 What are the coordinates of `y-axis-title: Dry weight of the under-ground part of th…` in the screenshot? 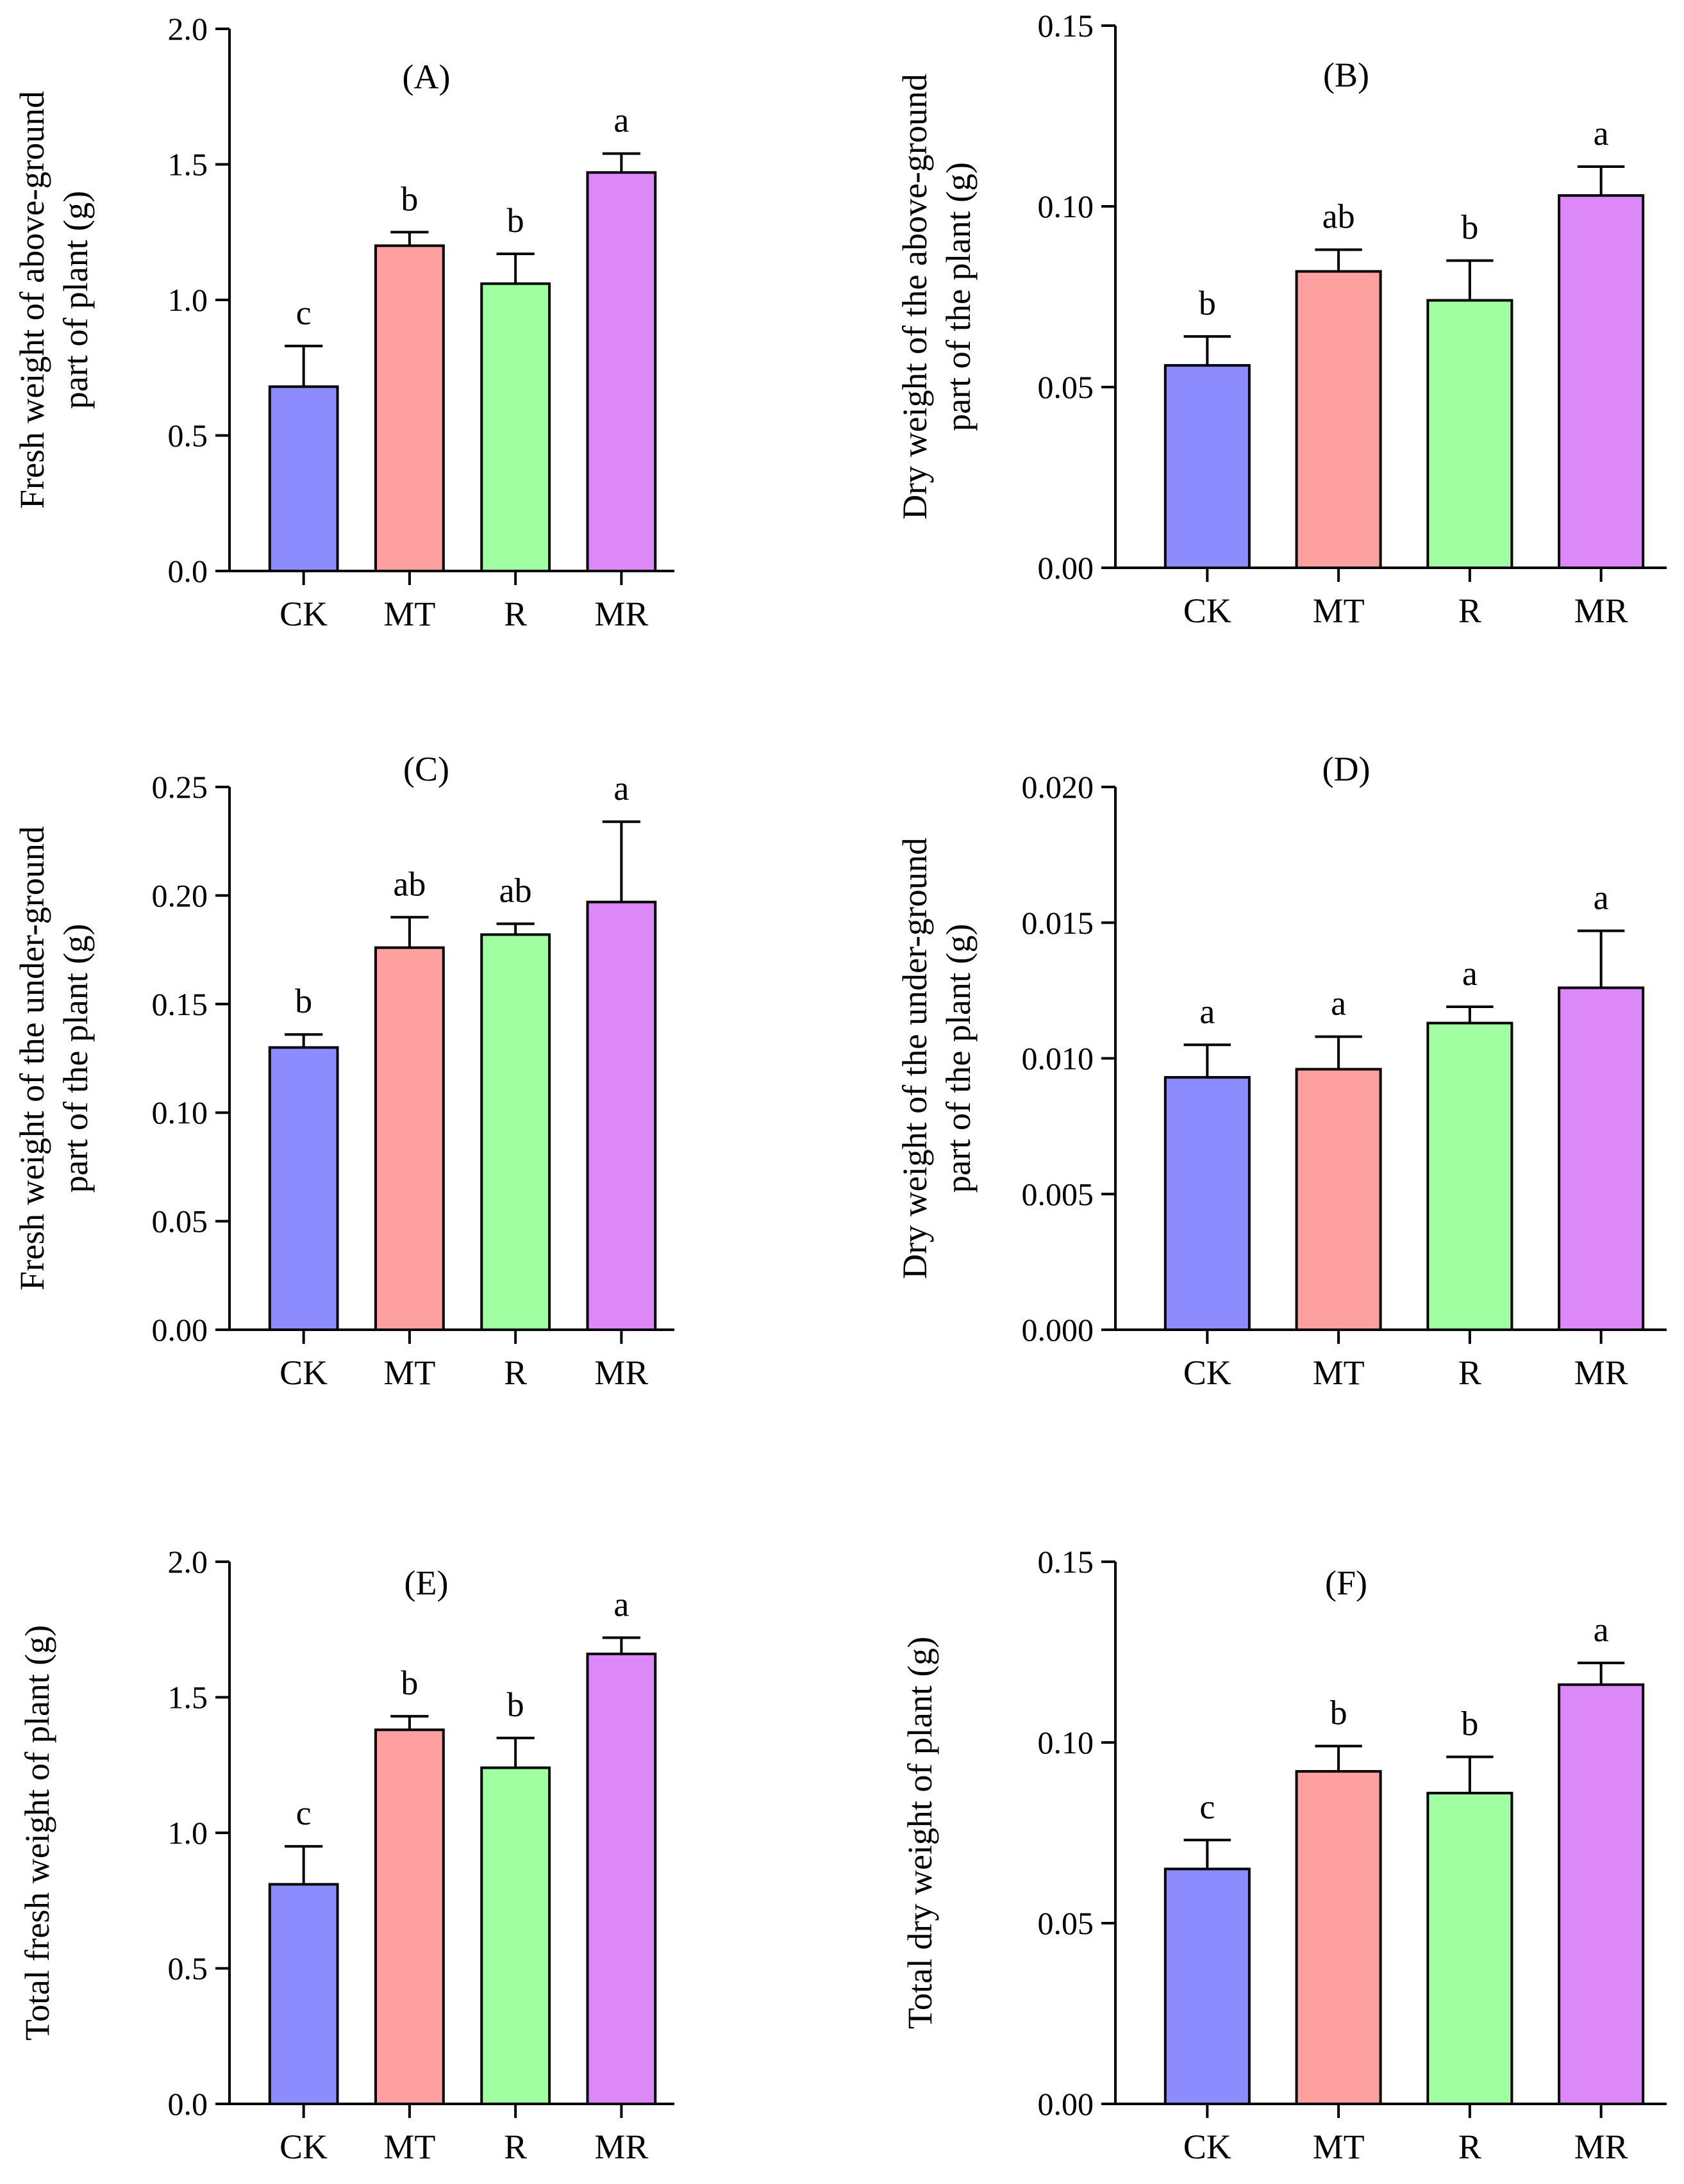 It's located at (937, 1058).